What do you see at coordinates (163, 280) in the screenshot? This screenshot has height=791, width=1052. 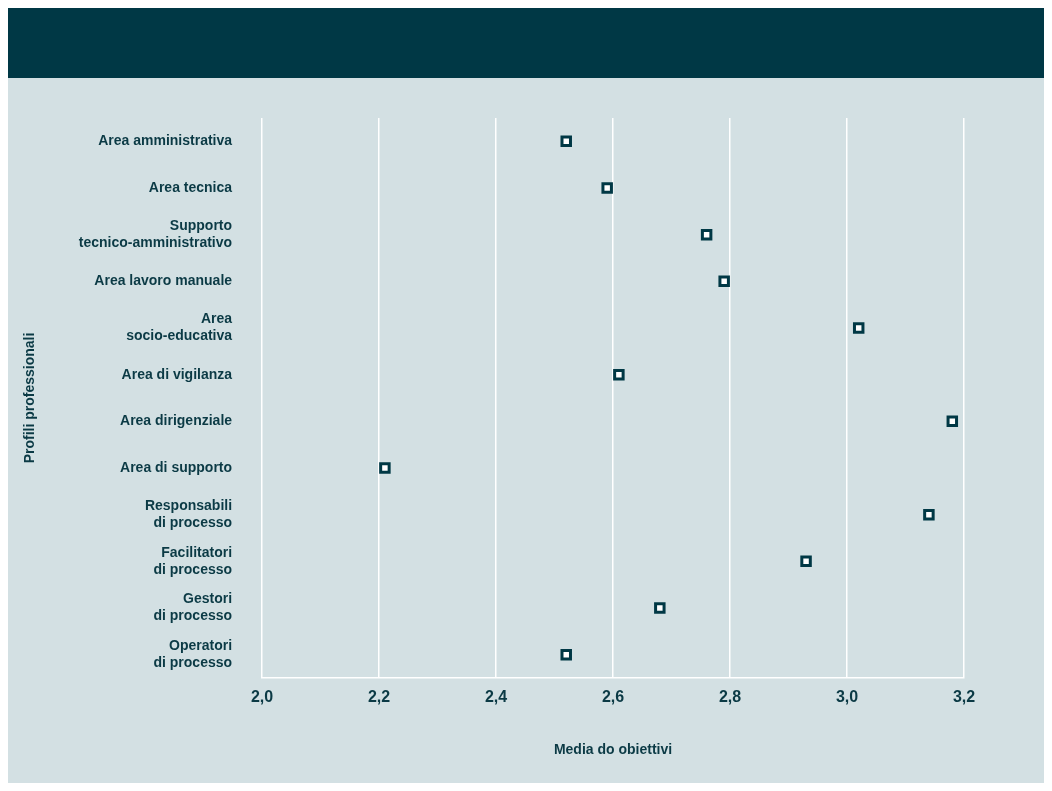 I see `y-tick-label: Area lavoro manuale` at bounding box center [163, 280].